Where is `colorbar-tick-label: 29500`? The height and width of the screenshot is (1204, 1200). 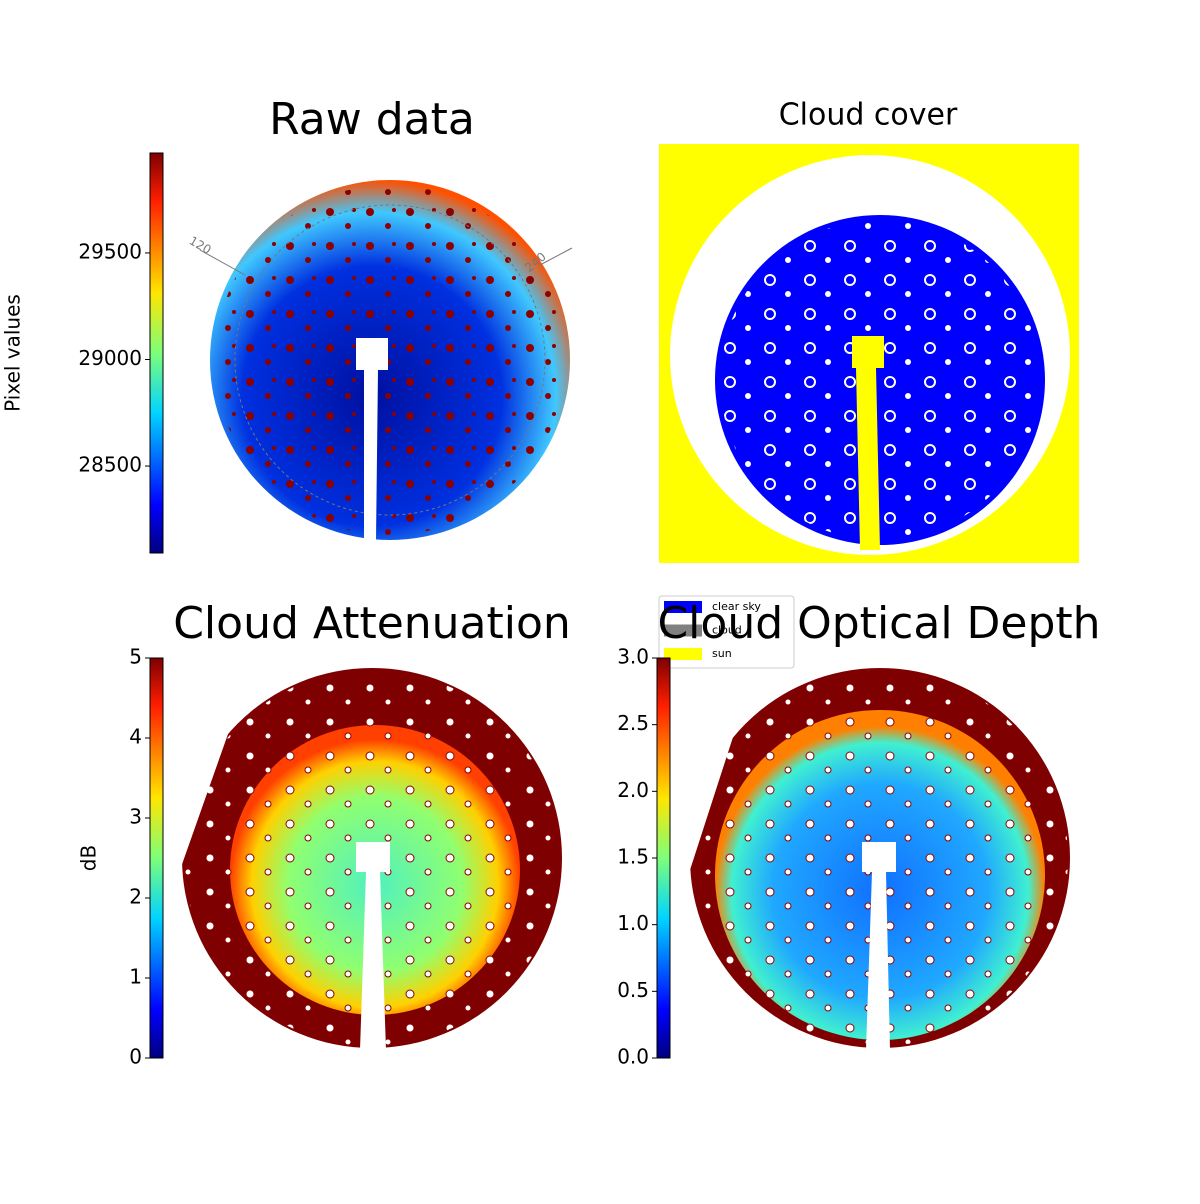
colorbar-tick-label: 29500 is located at coordinates (110, 251).